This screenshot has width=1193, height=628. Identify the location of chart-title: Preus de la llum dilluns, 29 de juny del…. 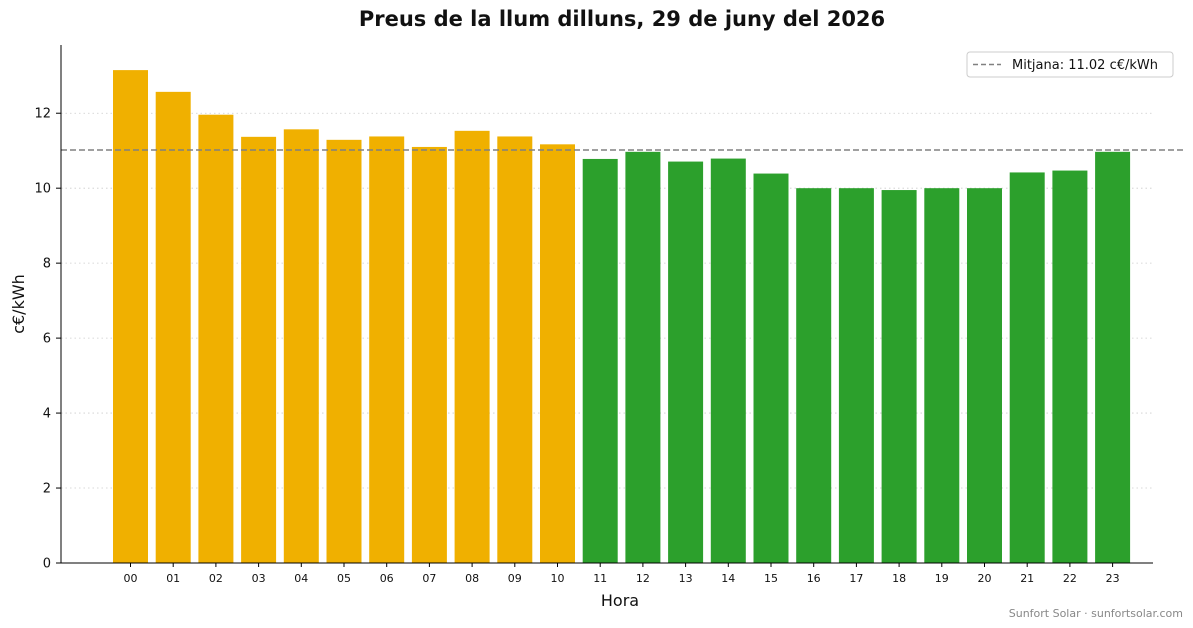
(622, 19).